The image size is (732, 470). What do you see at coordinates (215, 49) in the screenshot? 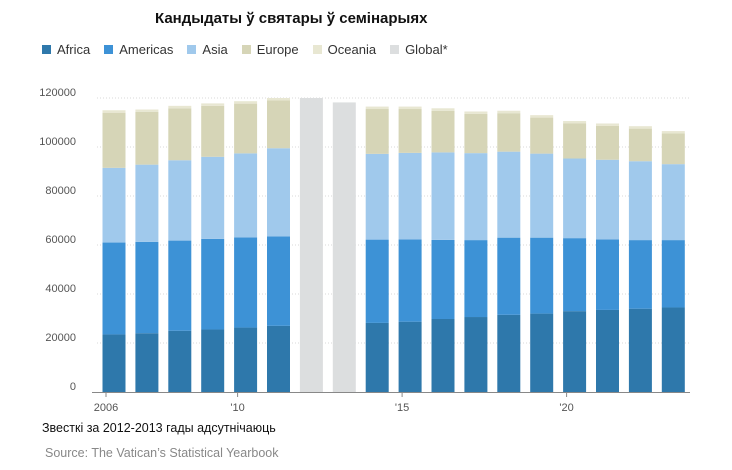
I see `legend-label: Asia` at bounding box center [215, 49].